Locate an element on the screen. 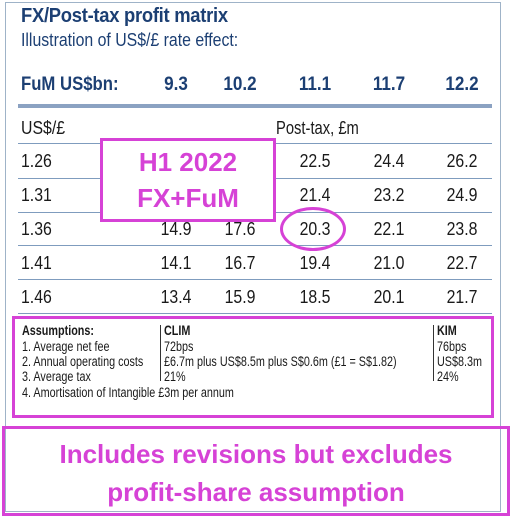 The width and height of the screenshot is (514, 520). profit-cell: 13.4 is located at coordinates (176, 297).